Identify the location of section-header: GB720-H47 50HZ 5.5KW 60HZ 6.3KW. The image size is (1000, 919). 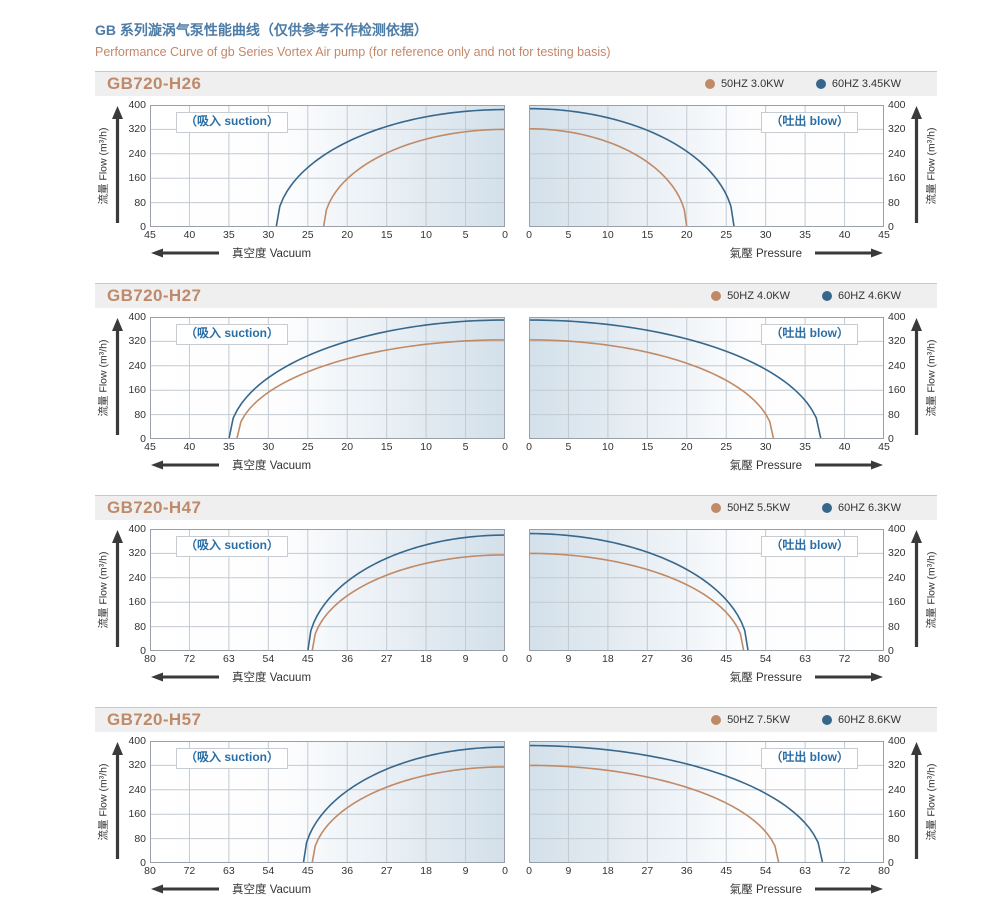
(516, 507).